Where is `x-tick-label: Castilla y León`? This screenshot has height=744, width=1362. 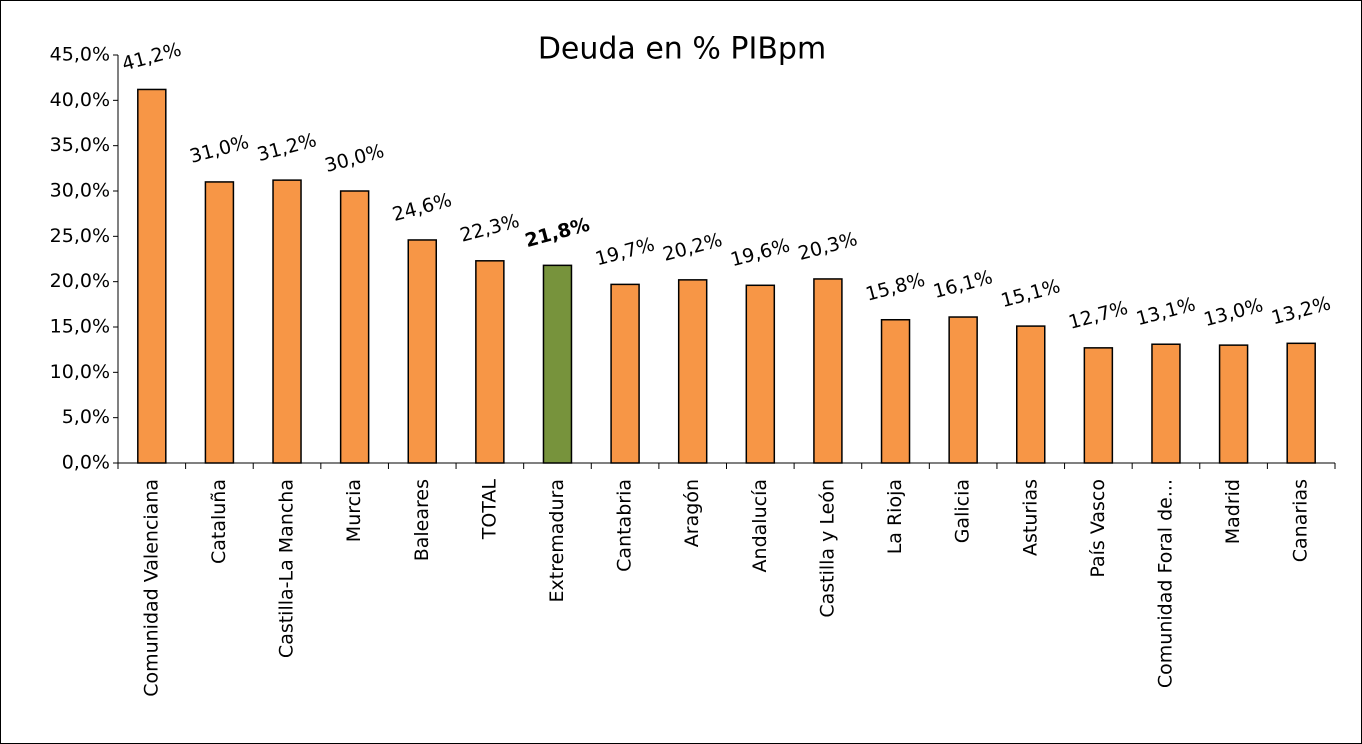 x-tick-label: Castilla y León is located at coordinates (827, 548).